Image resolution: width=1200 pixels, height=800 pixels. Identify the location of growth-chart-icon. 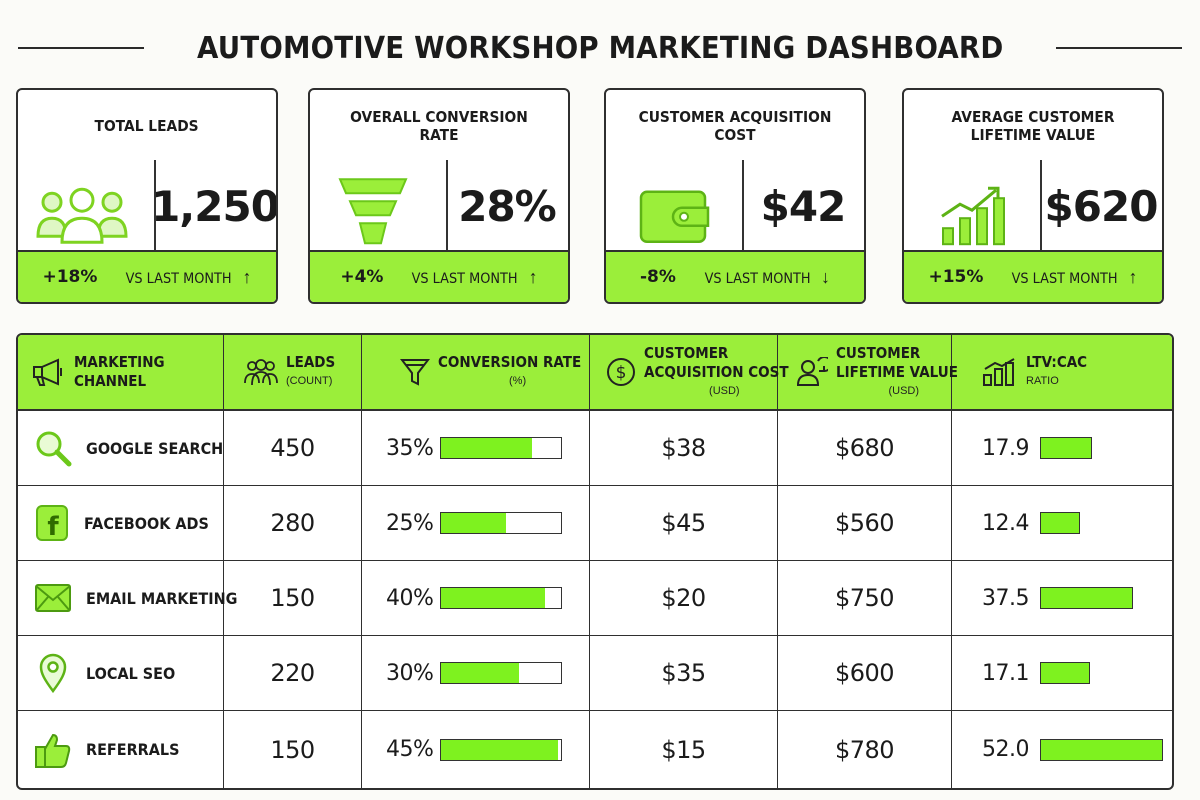
(973, 215).